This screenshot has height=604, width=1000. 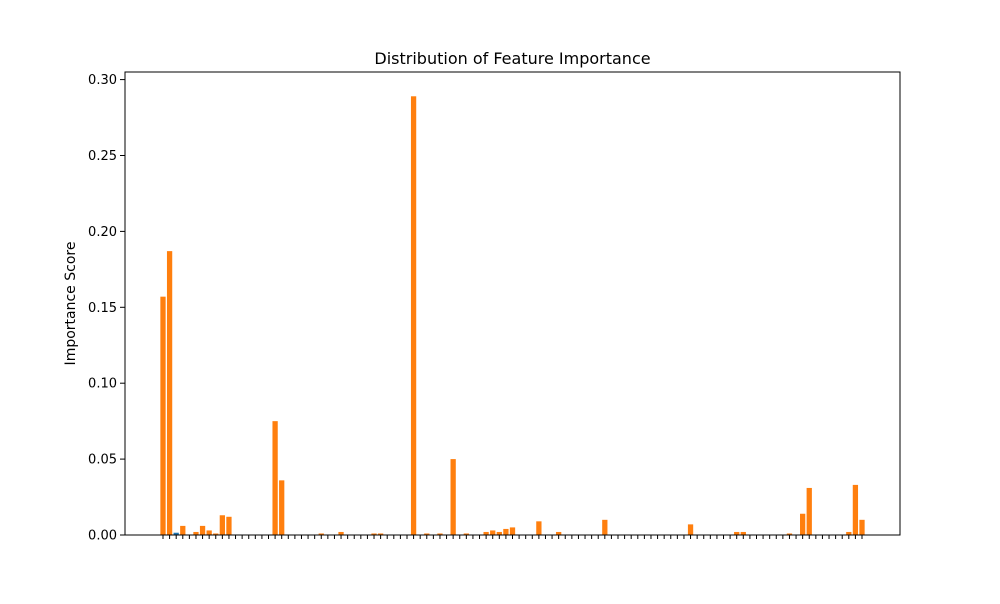 What do you see at coordinates (102, 232) in the screenshot?
I see `y-tick-label: 0.20` at bounding box center [102, 232].